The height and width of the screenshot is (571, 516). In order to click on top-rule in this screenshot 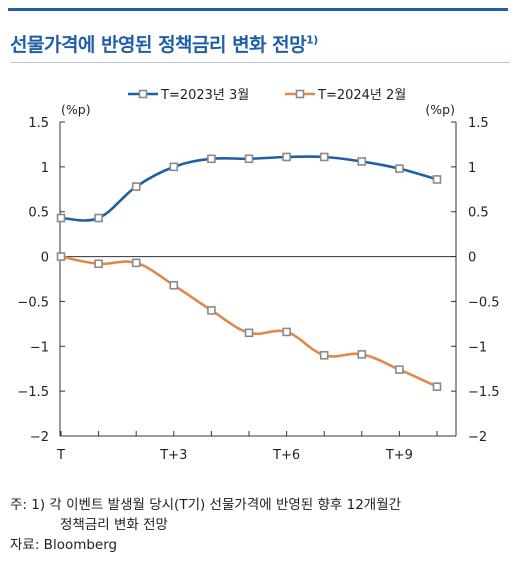, I will do `click(258, 9)`.